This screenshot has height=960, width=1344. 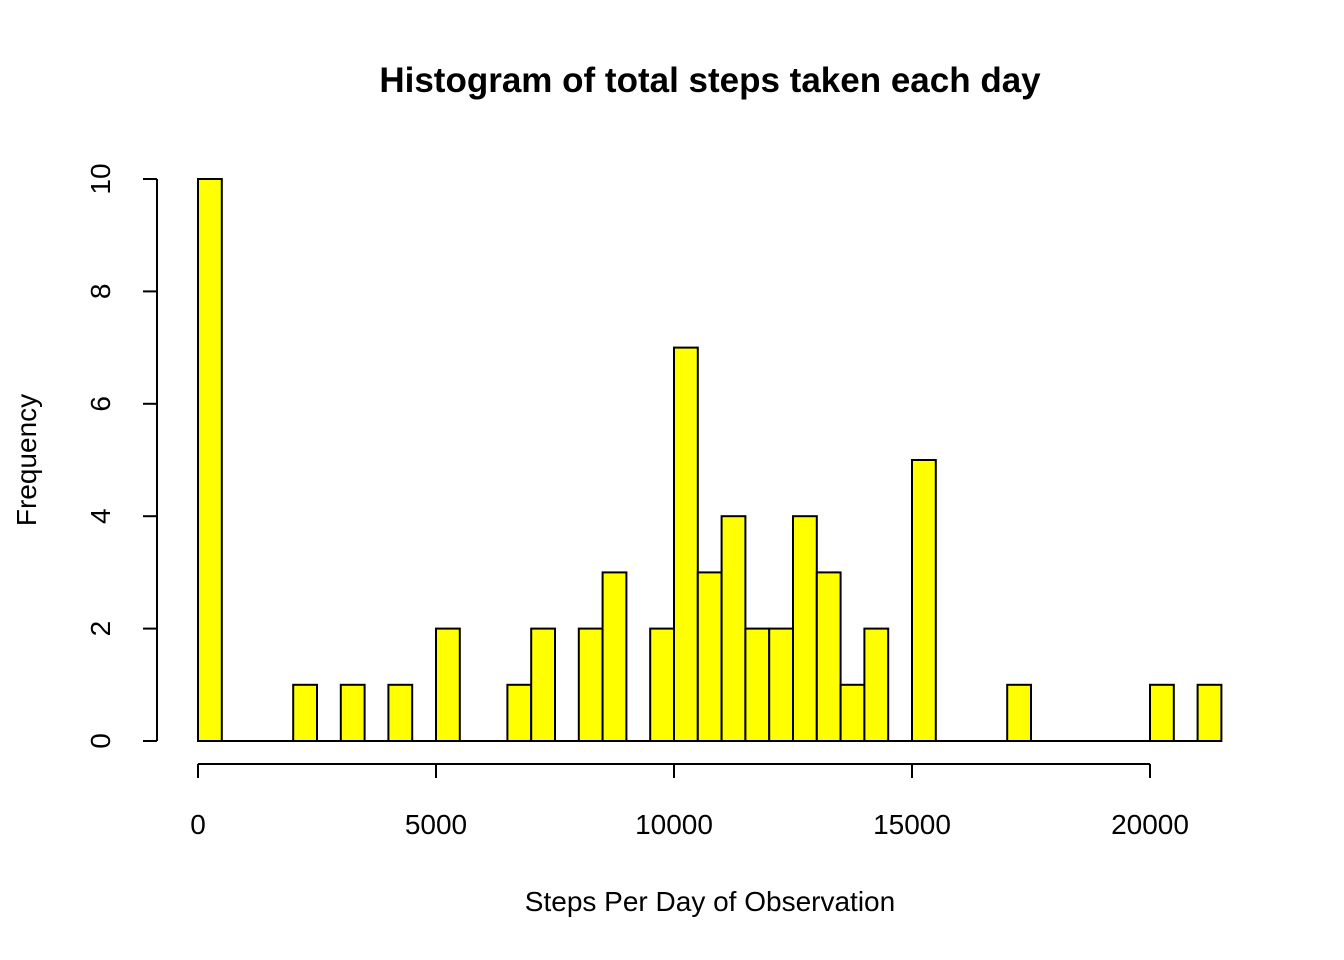 I want to click on y-axis-label: Frequency, so click(x=26, y=460).